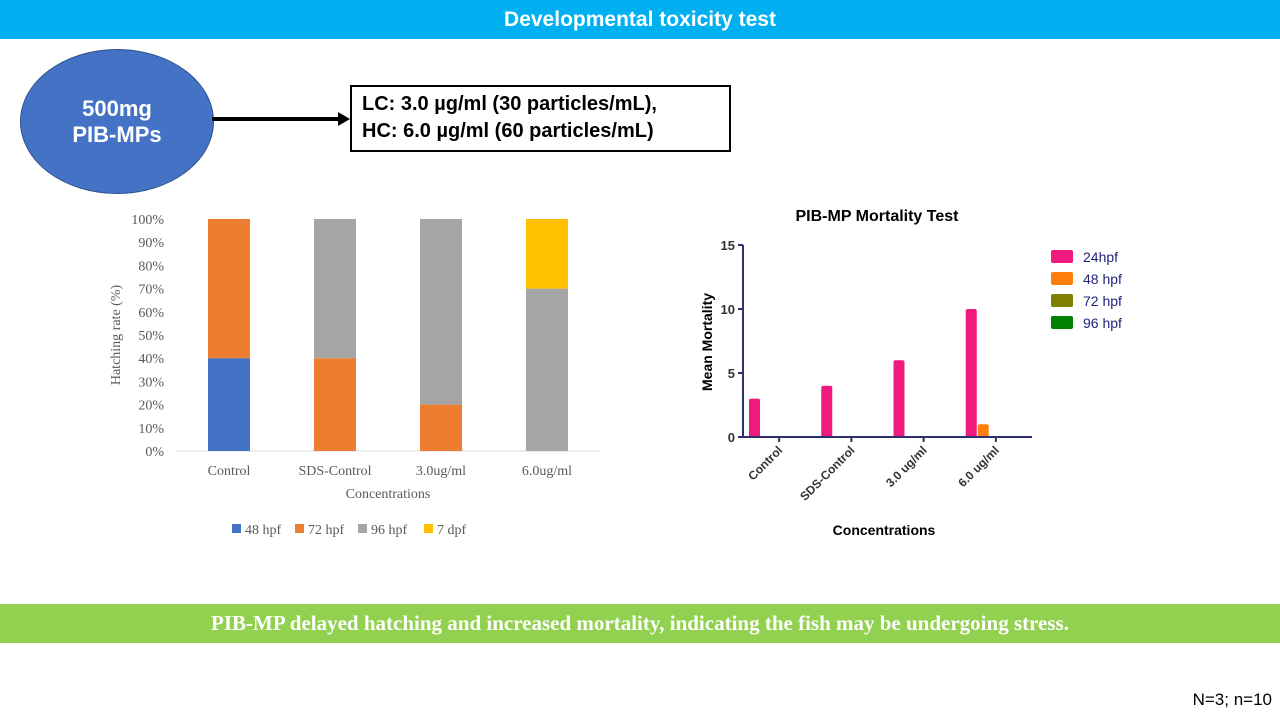 The height and width of the screenshot is (720, 1280). I want to click on legend-label: 7 dpf, so click(452, 530).